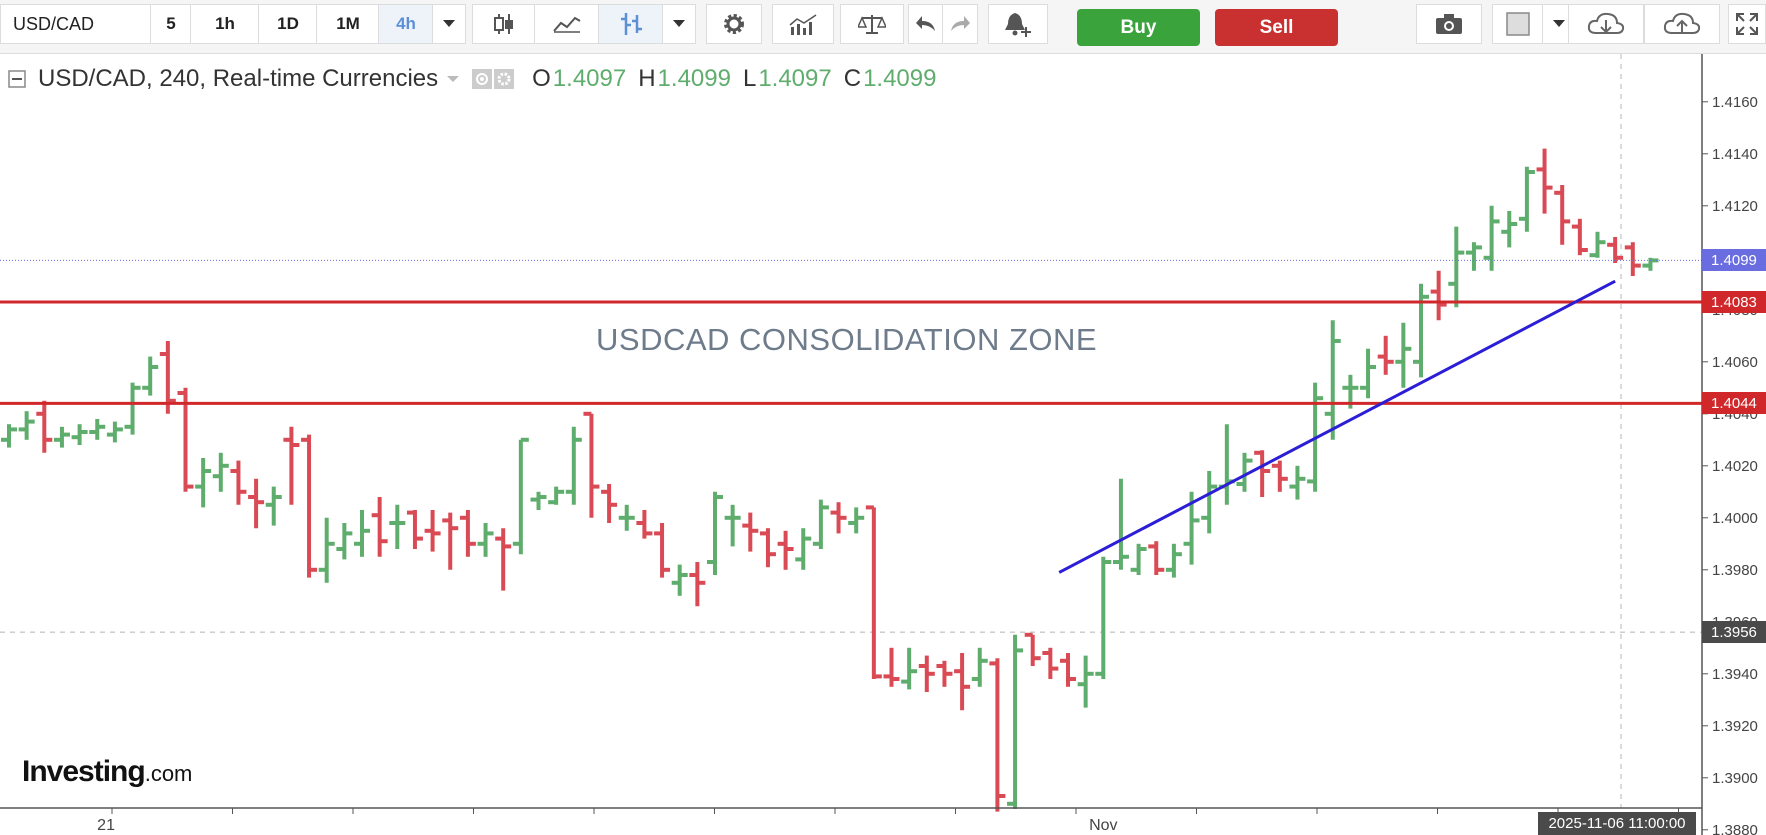 The width and height of the screenshot is (1766, 835). What do you see at coordinates (482, 79) in the screenshot?
I see `visibility-icon` at bounding box center [482, 79].